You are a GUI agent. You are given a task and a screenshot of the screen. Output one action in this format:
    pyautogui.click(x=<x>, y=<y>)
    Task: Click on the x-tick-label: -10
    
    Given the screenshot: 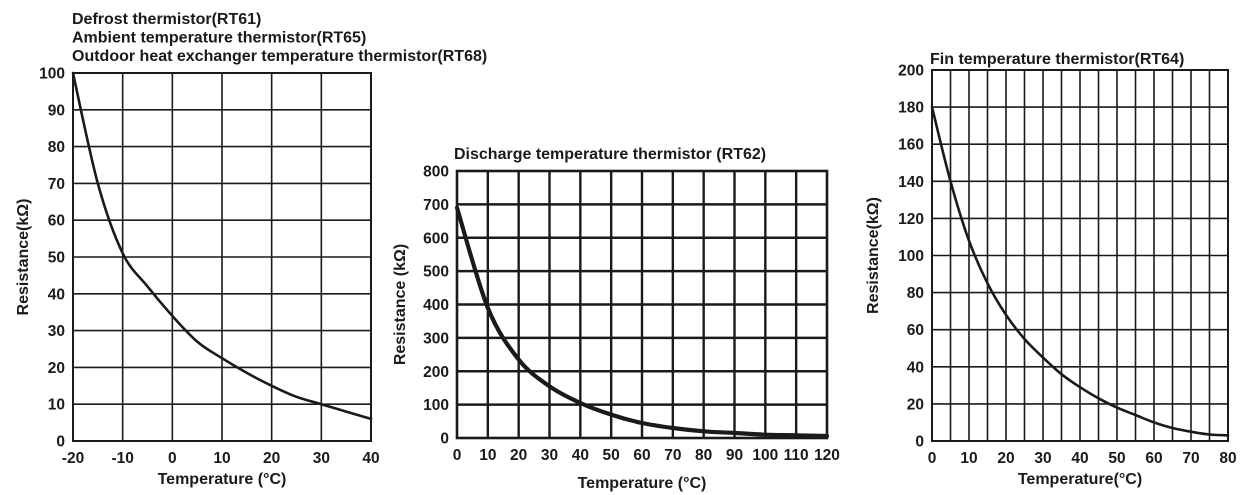 What is the action you would take?
    pyautogui.click(x=122, y=458)
    